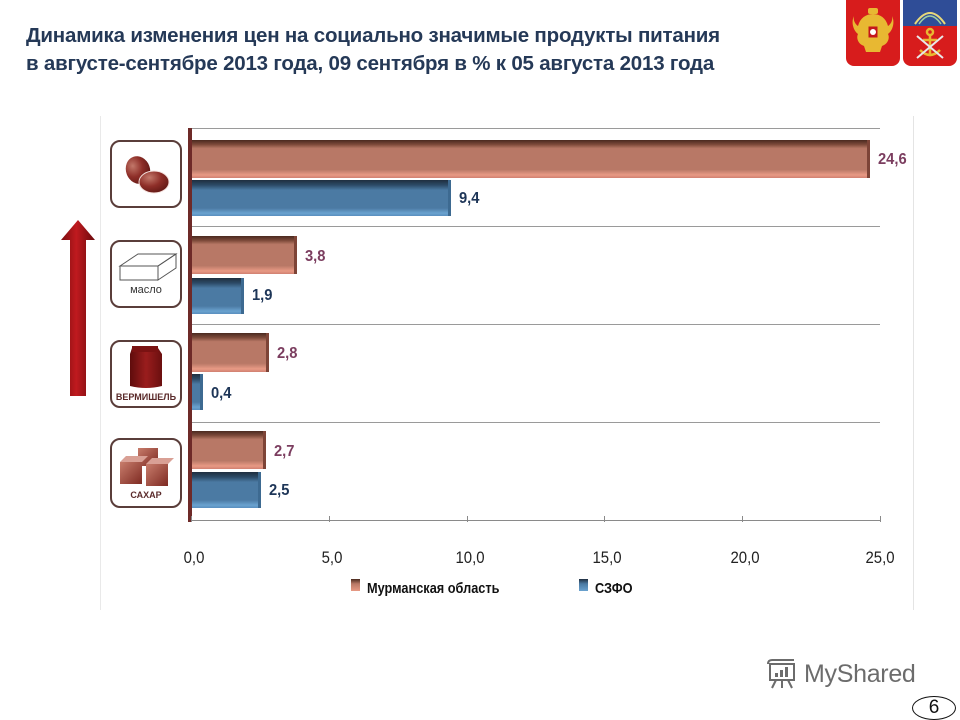  What do you see at coordinates (583, 585) in the screenshot?
I see `legend-swatch-szfo` at bounding box center [583, 585].